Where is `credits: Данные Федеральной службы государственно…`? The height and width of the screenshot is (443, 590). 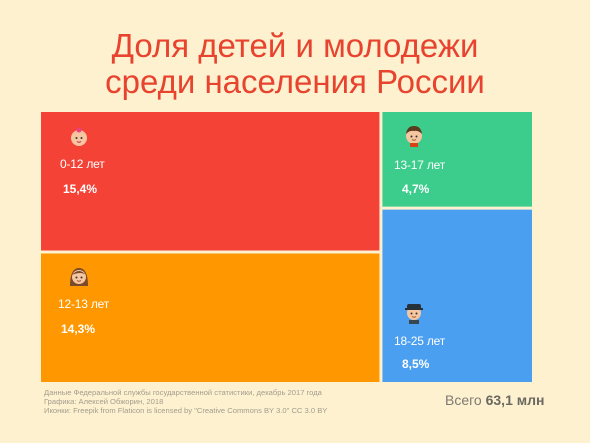 credits: Данные Федеральной службы государственно… is located at coordinates (185, 401).